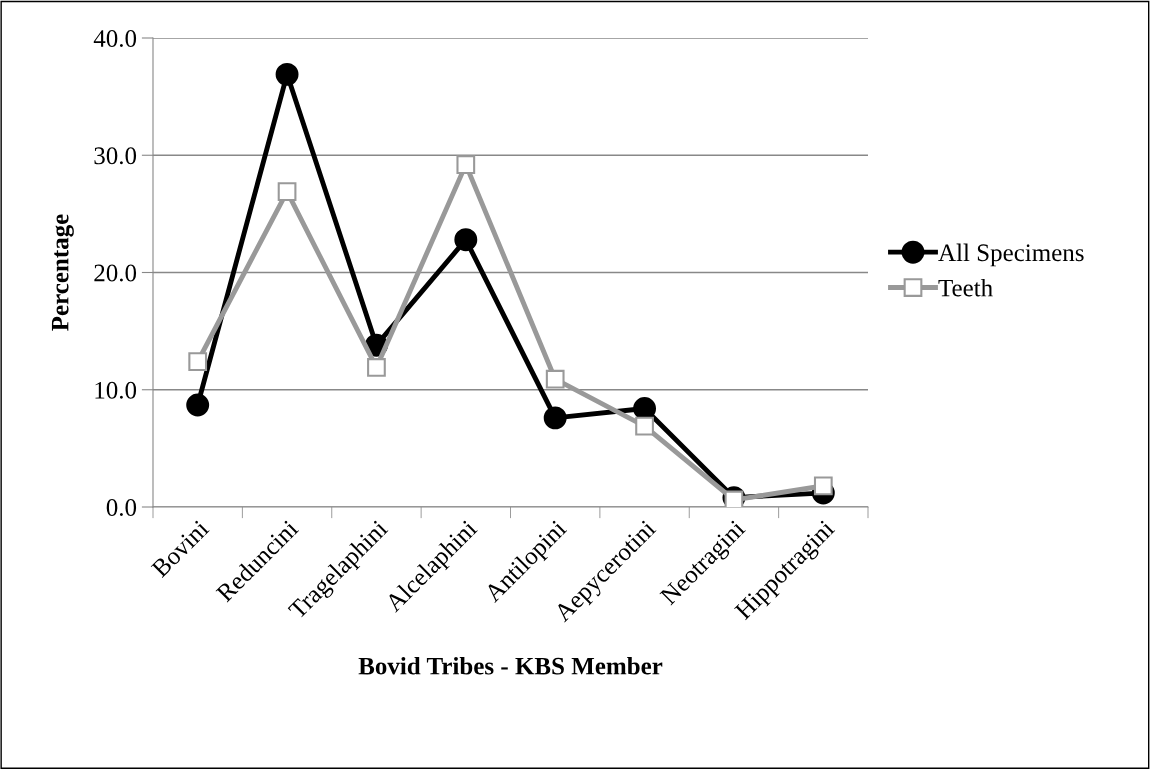 The height and width of the screenshot is (769, 1151). Describe the element at coordinates (510, 665) in the screenshot. I see `x-axis-title: Bovid Tribes - KBS Member` at that location.